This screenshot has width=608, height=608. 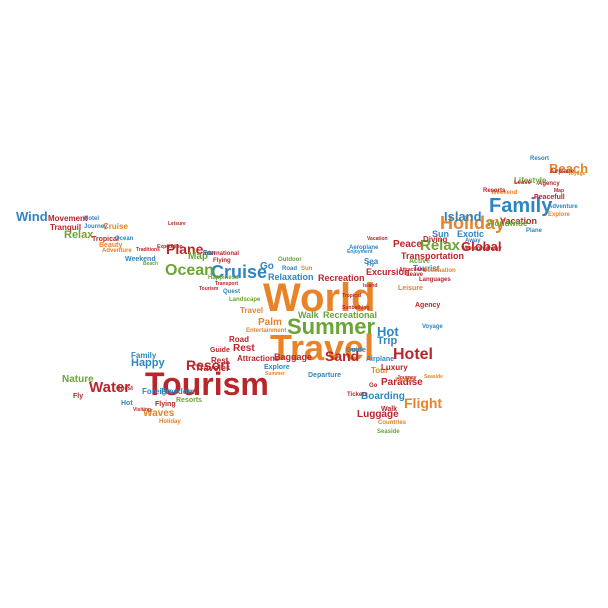 I want to click on cloud-word: Global, so click(x=481, y=246).